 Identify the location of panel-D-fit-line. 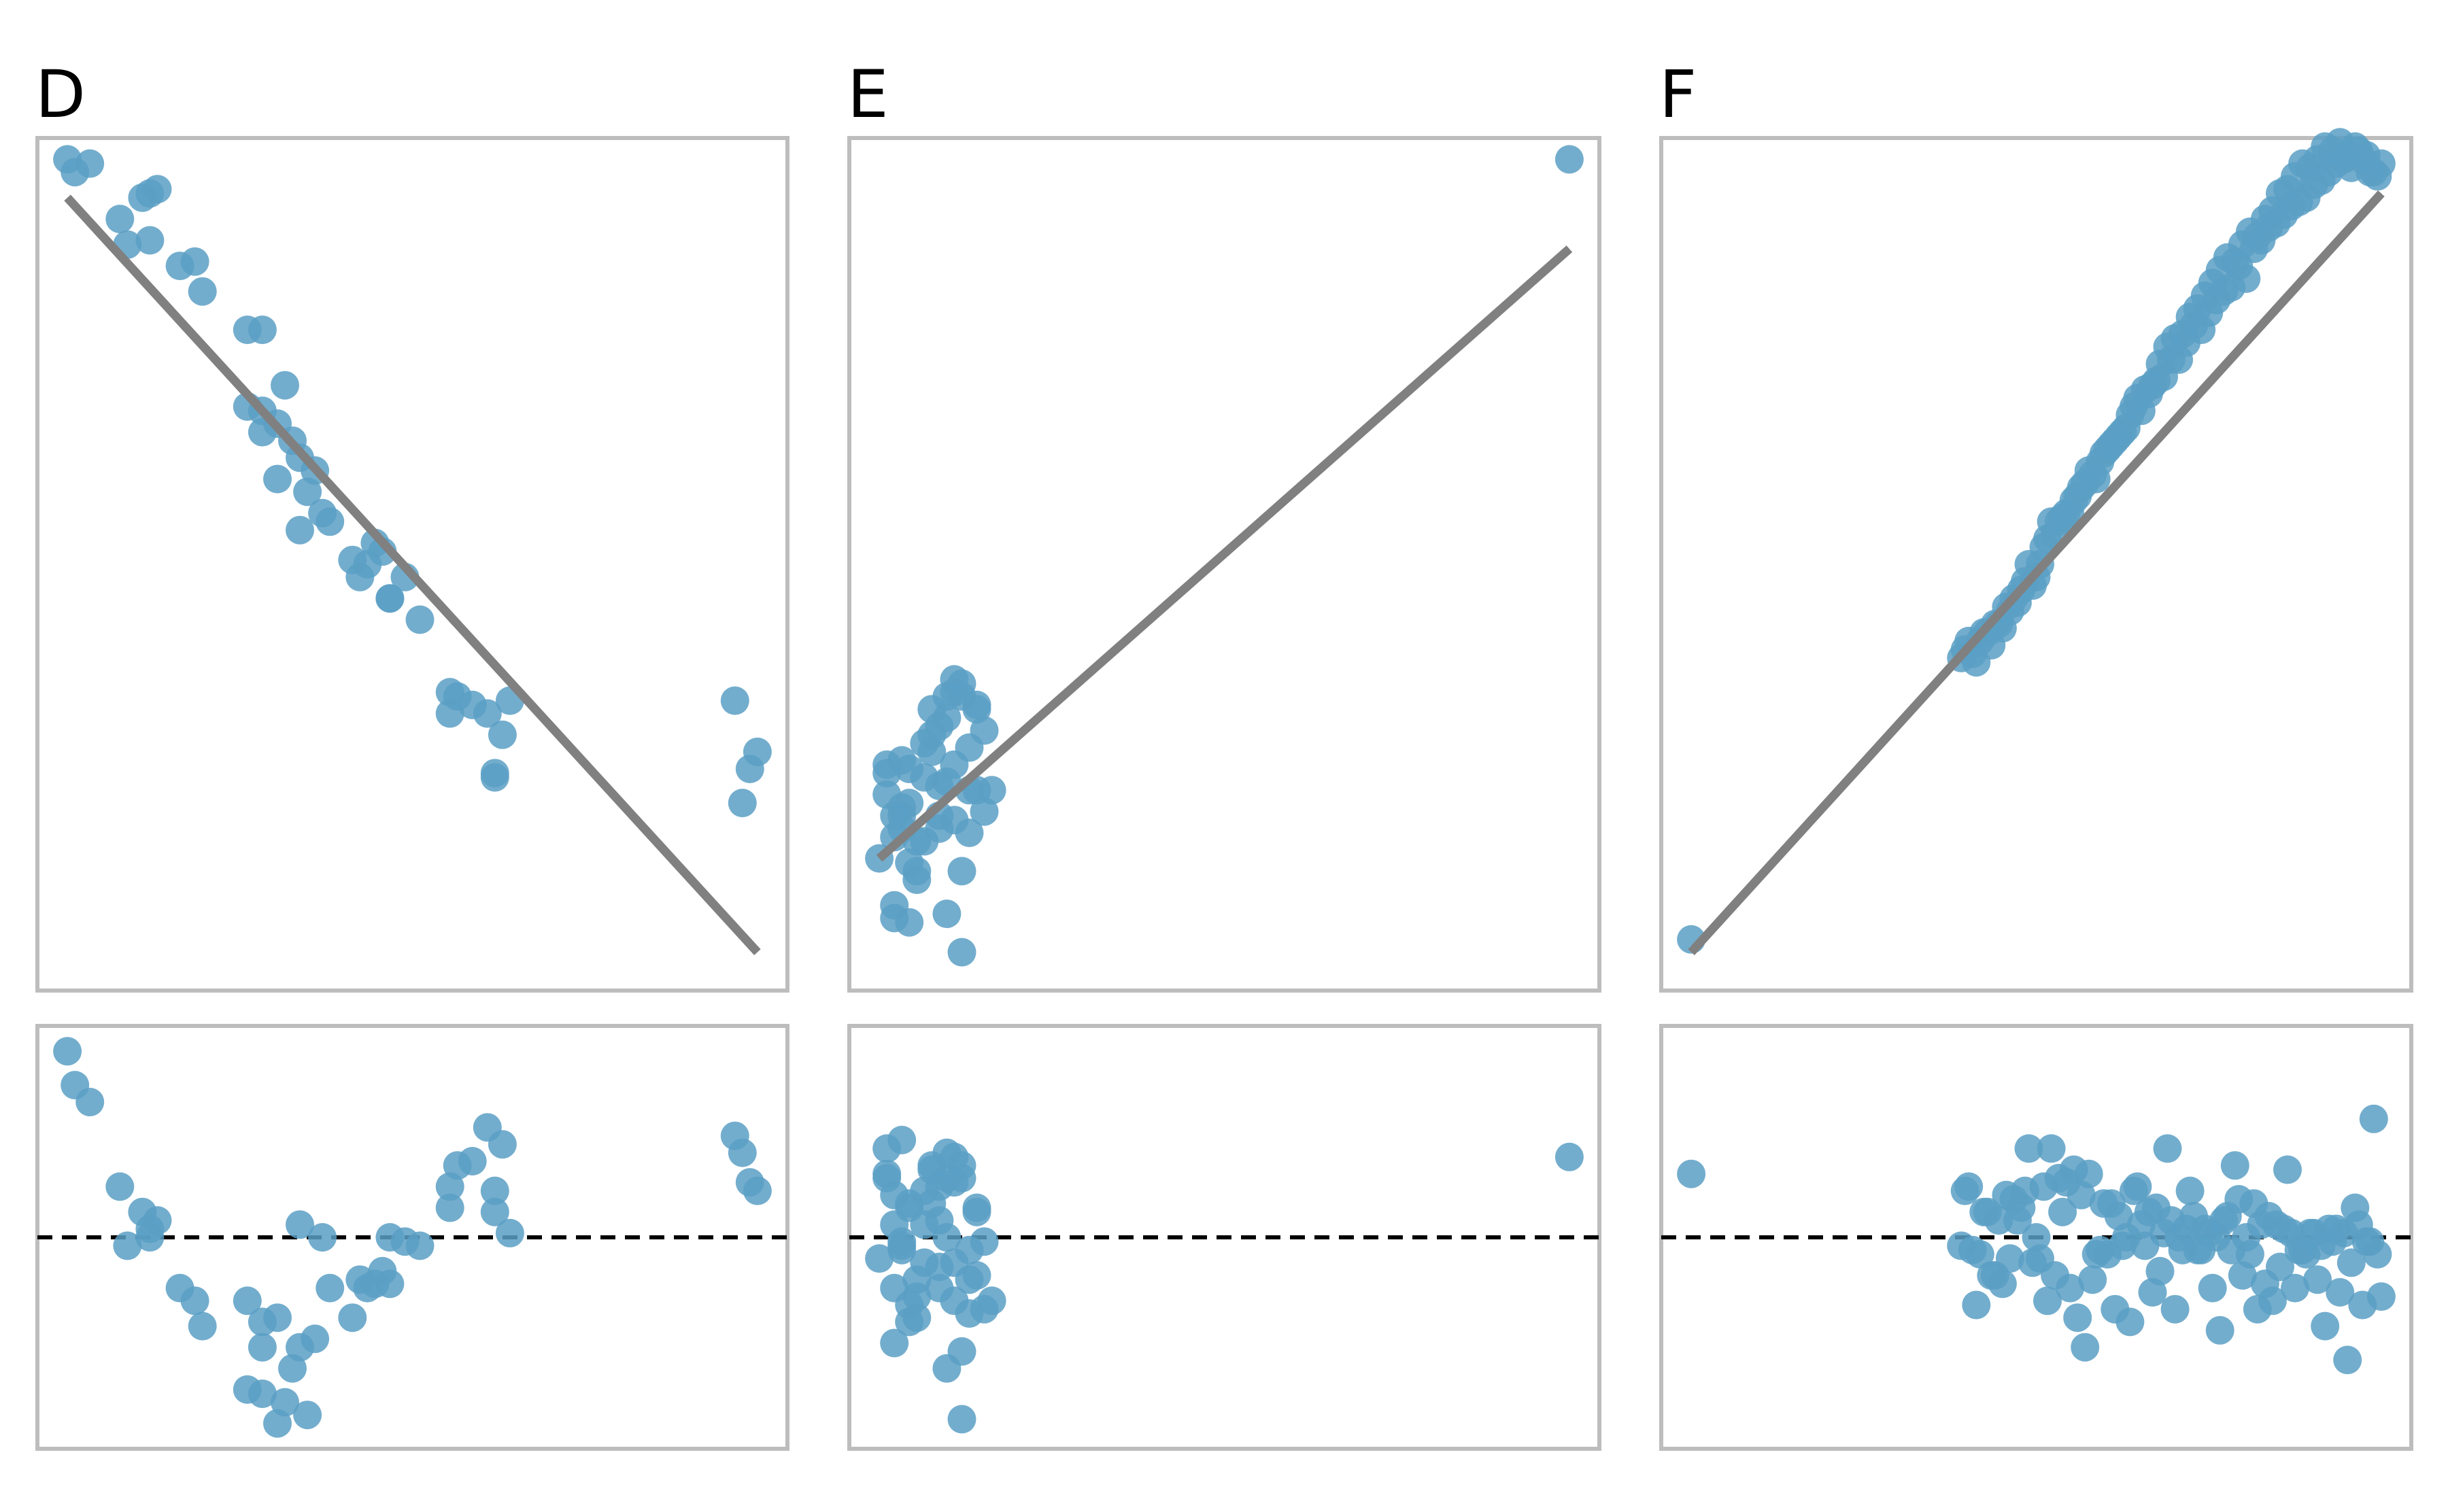
(413, 574).